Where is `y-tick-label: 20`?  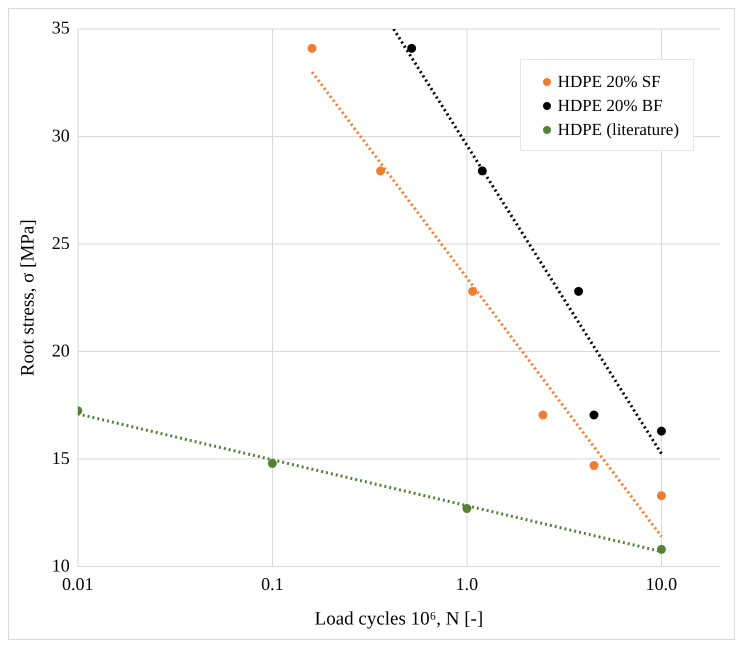
y-tick-label: 20 is located at coordinates (61, 350).